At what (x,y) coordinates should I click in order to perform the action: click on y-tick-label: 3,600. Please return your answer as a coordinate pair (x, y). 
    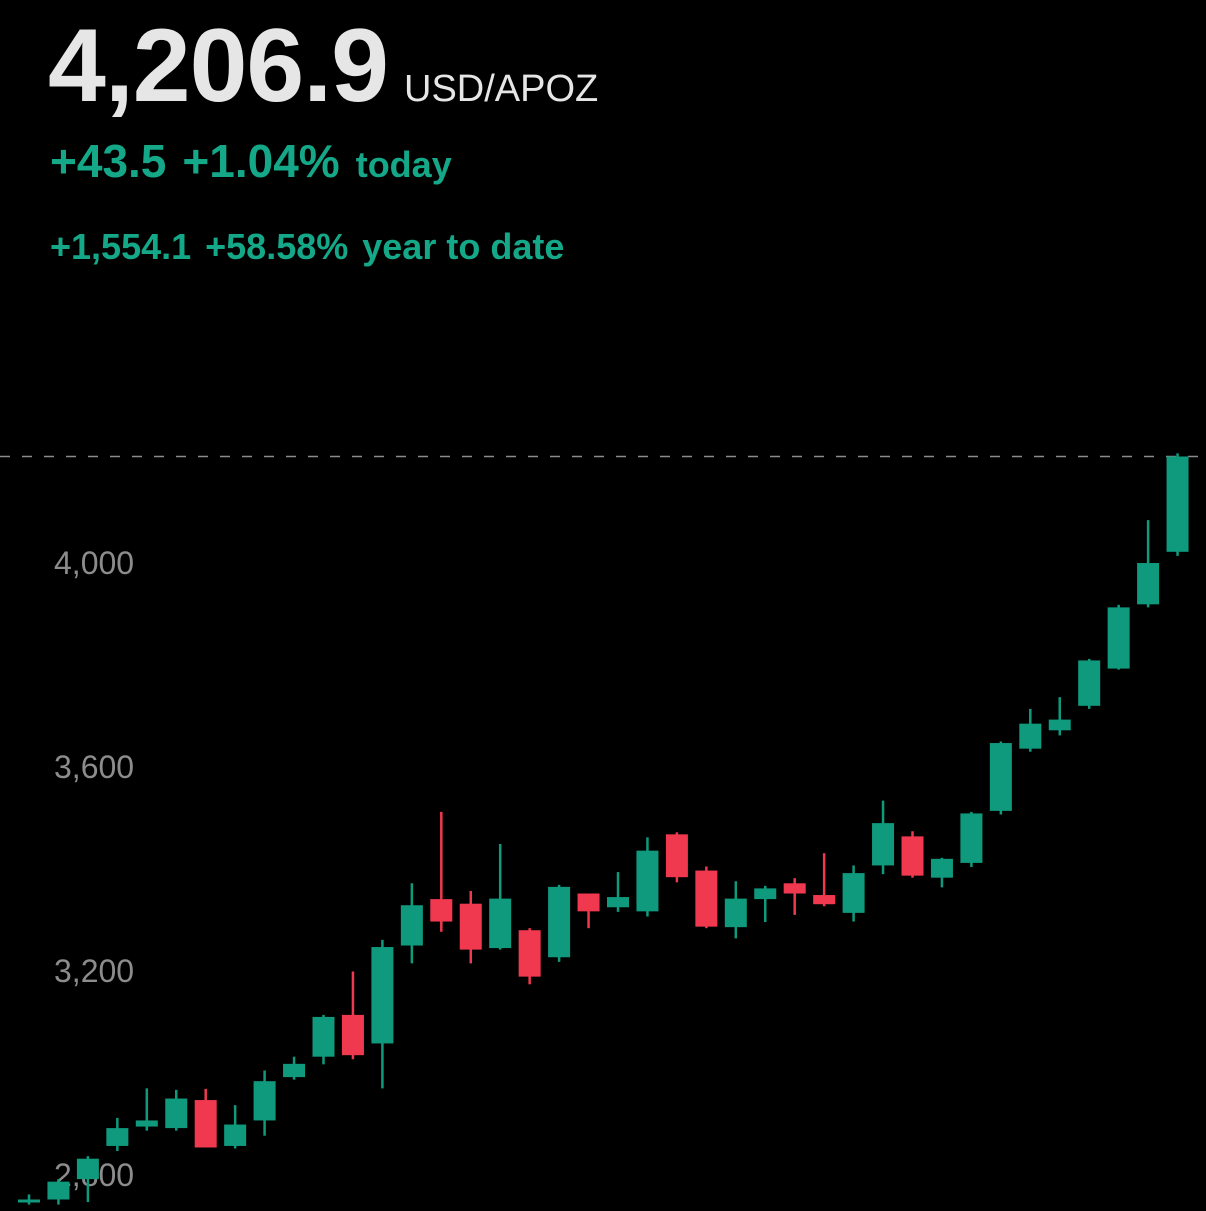
    Looking at the image, I should click on (94, 767).